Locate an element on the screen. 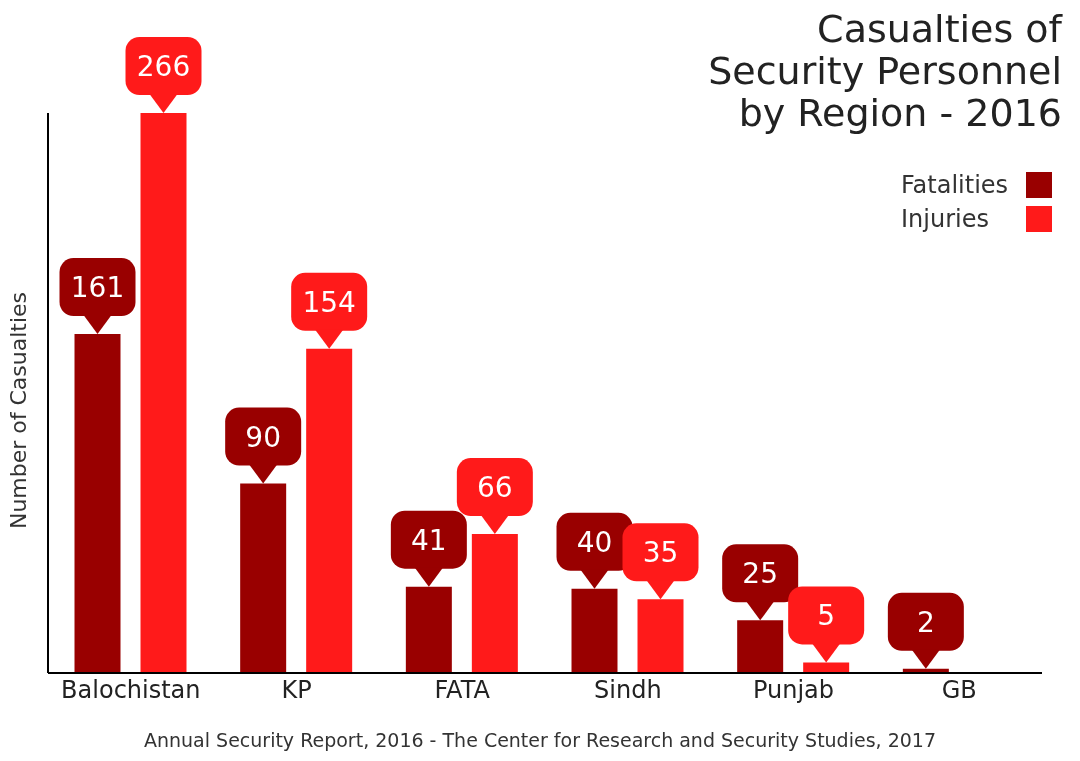  data-label: 35 is located at coordinates (660, 553).